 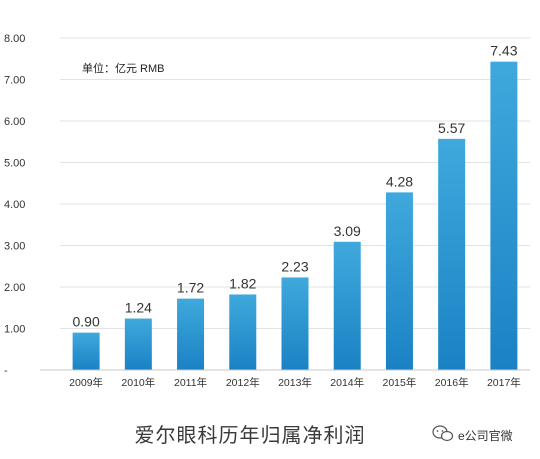 I want to click on y-tick-label: 8.00, so click(x=14, y=39).